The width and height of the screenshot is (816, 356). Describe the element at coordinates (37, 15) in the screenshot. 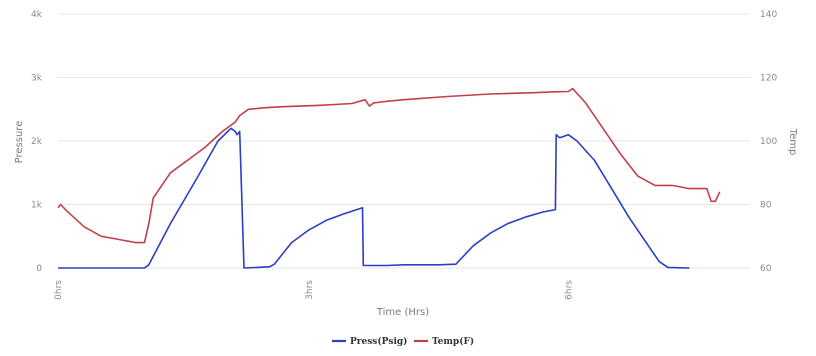

I see `y-left-tick-label: 4k` at that location.